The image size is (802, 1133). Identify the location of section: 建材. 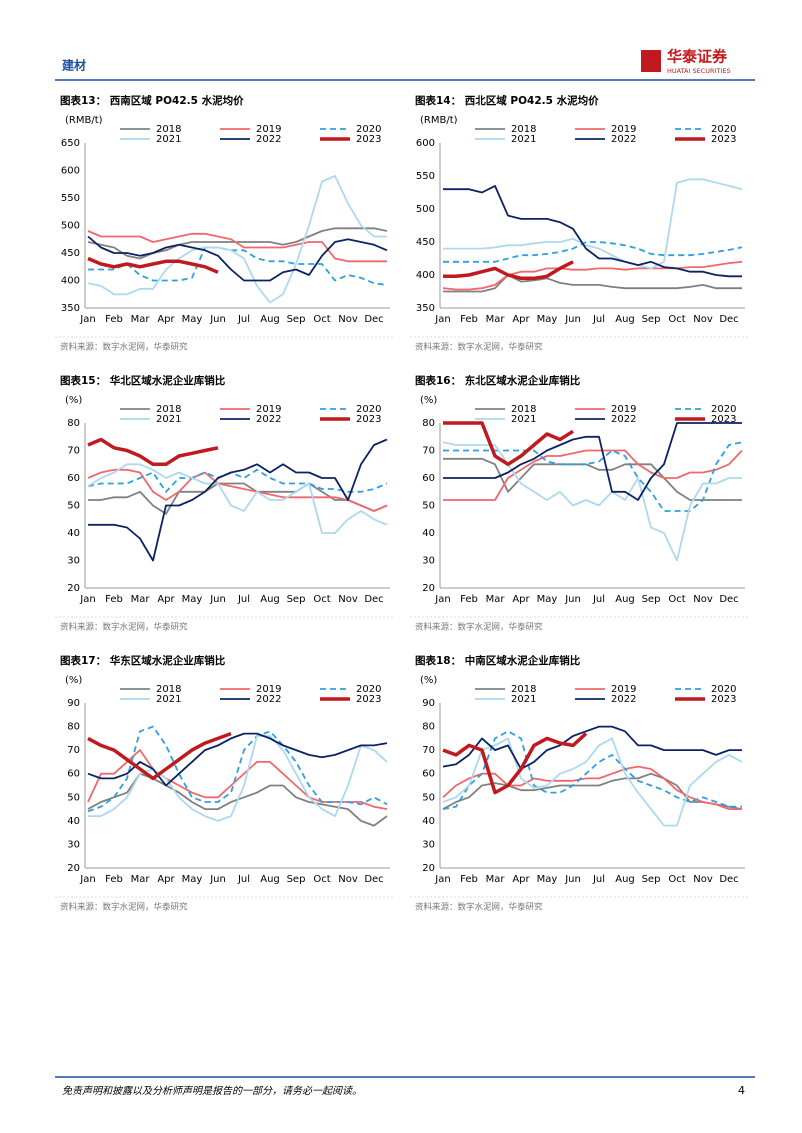
(73, 65).